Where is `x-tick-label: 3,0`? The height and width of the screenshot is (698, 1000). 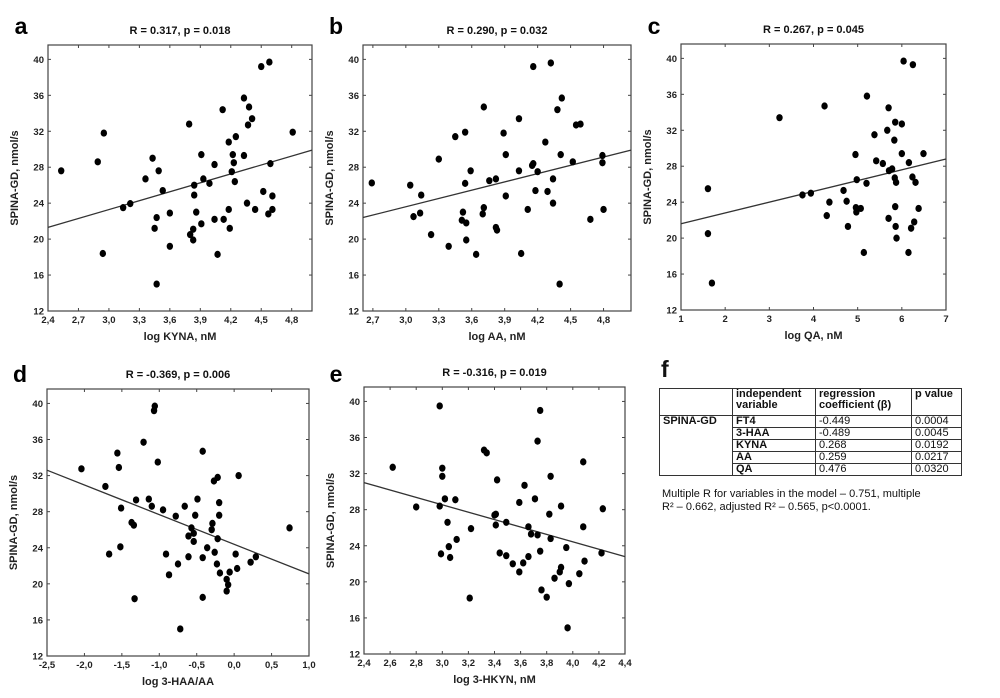
x-tick-label: 3,0 is located at coordinates (108, 320).